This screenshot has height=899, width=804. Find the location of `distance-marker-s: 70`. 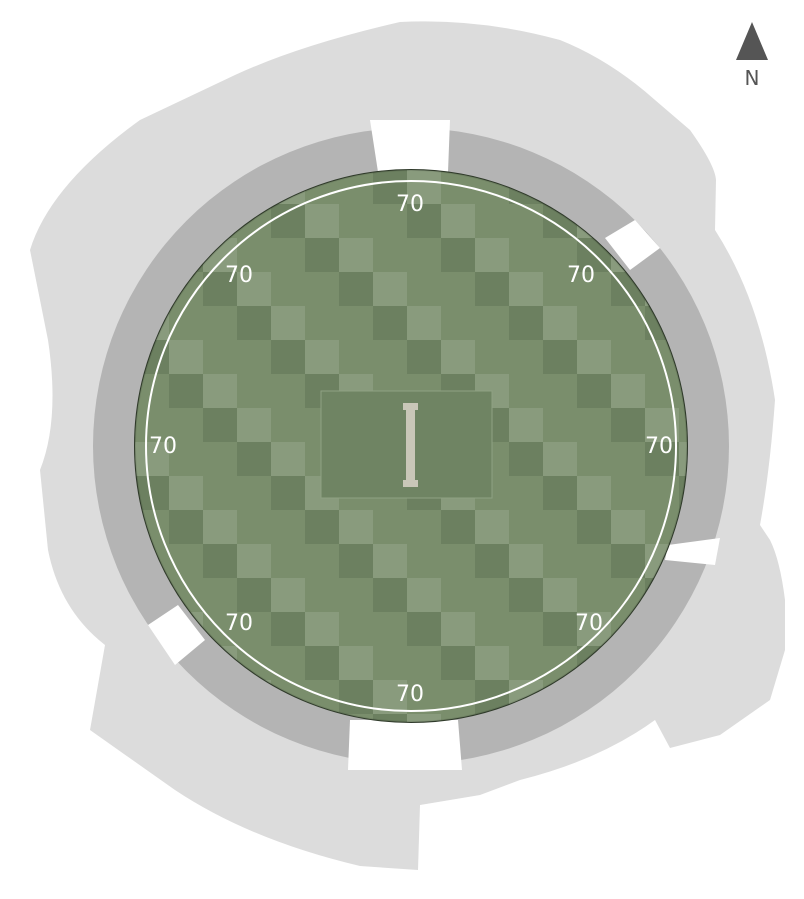

distance-marker-s: 70 is located at coordinates (410, 694).